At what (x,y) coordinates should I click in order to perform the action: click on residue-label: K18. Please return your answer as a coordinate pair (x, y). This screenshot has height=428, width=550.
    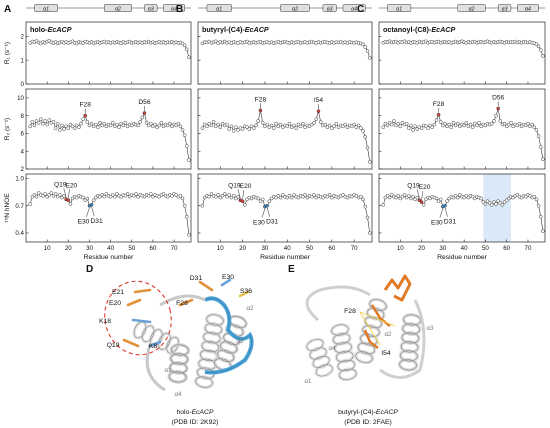
    Looking at the image, I should click on (105, 321).